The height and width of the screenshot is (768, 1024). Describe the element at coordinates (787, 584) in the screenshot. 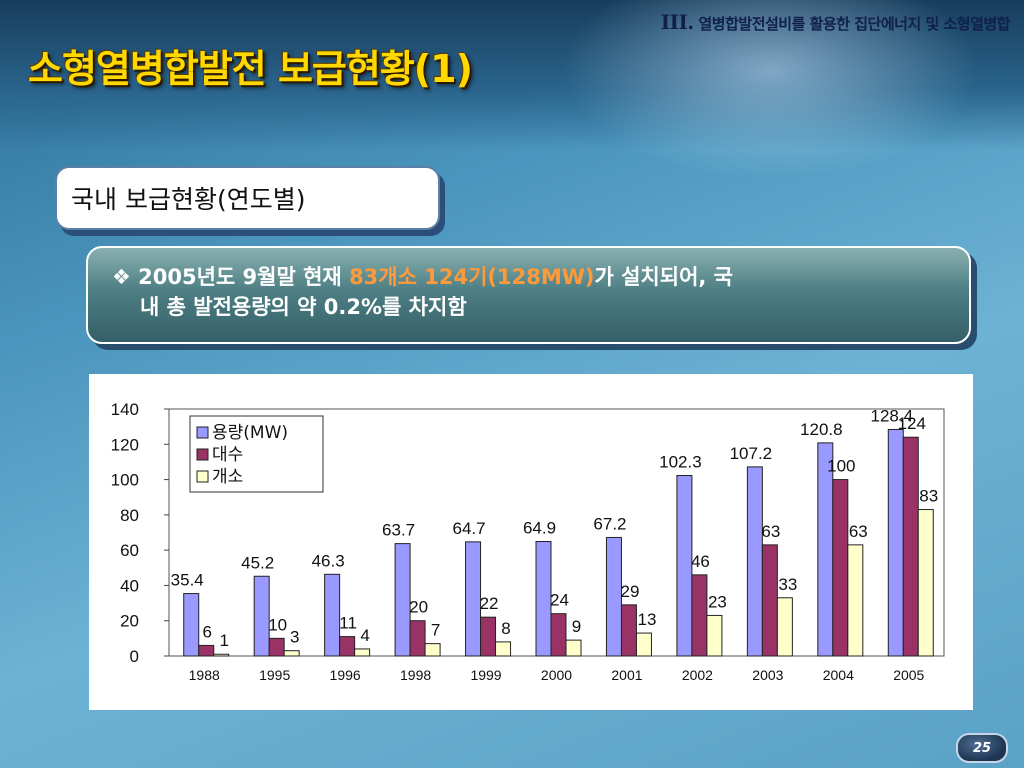

I see `data-label: 33` at that location.